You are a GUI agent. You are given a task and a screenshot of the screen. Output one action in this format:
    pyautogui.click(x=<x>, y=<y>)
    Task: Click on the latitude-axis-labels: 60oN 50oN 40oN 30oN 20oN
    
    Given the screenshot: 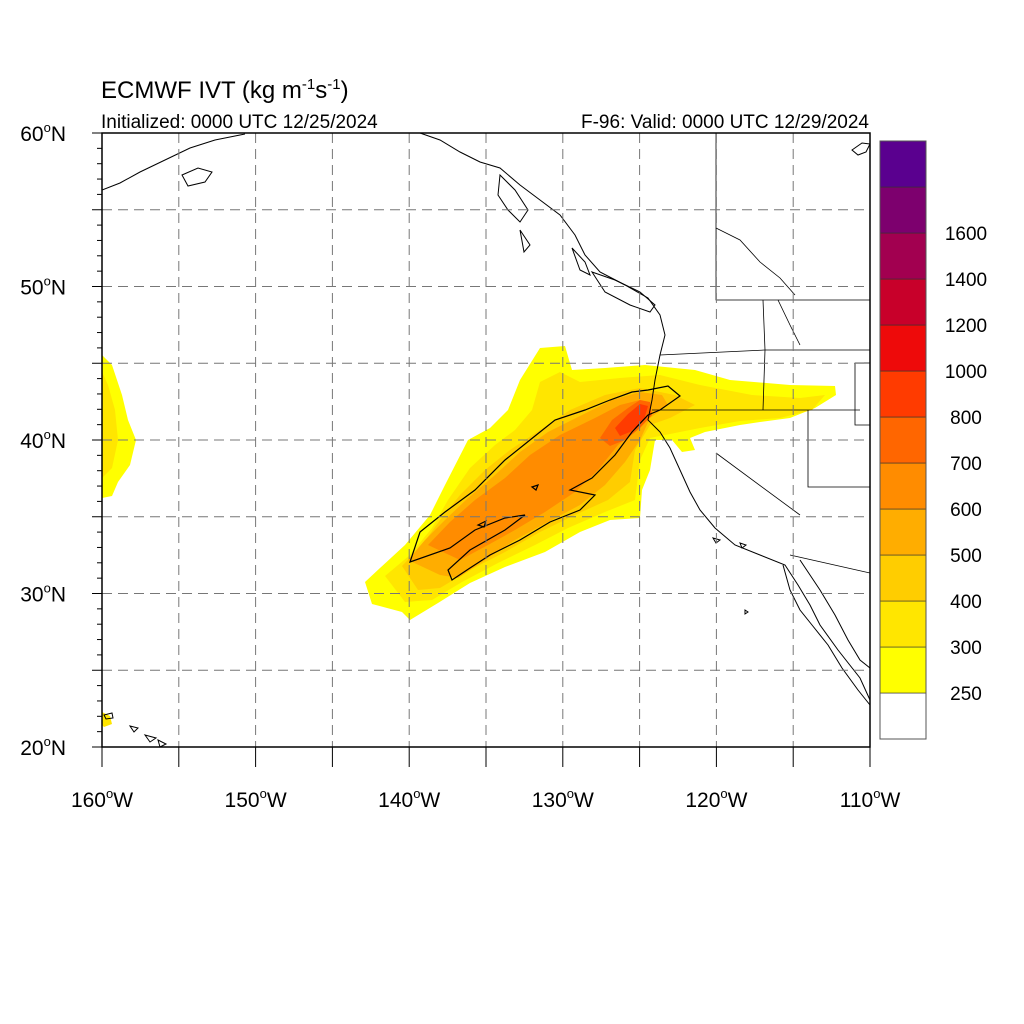 What is the action you would take?
    pyautogui.click(x=43, y=440)
    